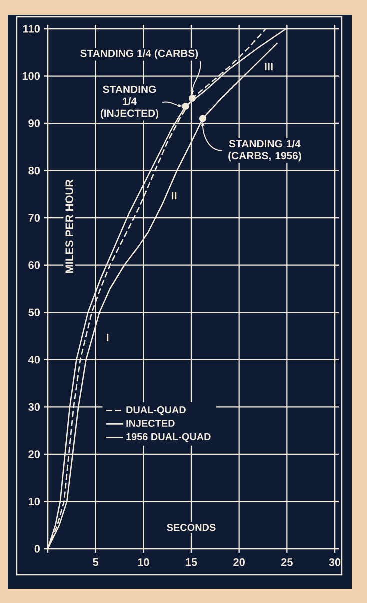 This screenshot has width=367, height=603. What do you see at coordinates (70, 227) in the screenshot?
I see `y-axis-title: MILES PER HOUR` at bounding box center [70, 227].